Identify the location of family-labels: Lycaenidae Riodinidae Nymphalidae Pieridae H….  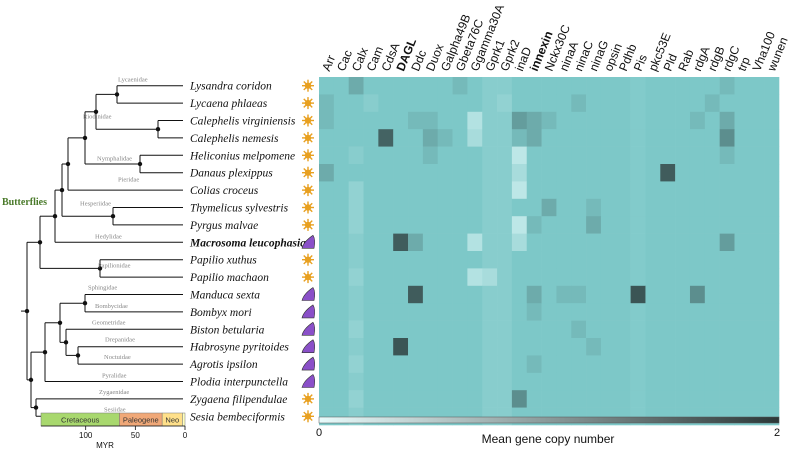
(114, 245).